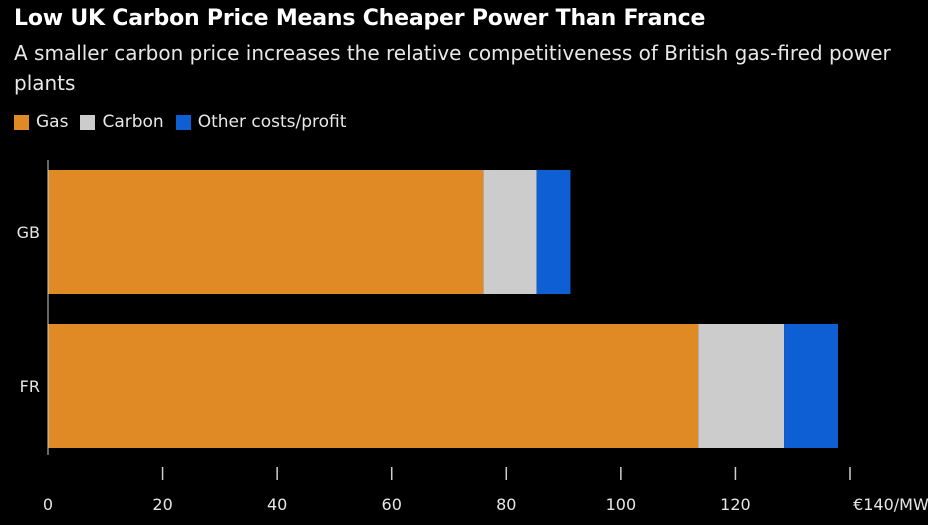 This screenshot has height=525, width=928. I want to click on legend-swatch-other, so click(183, 122).